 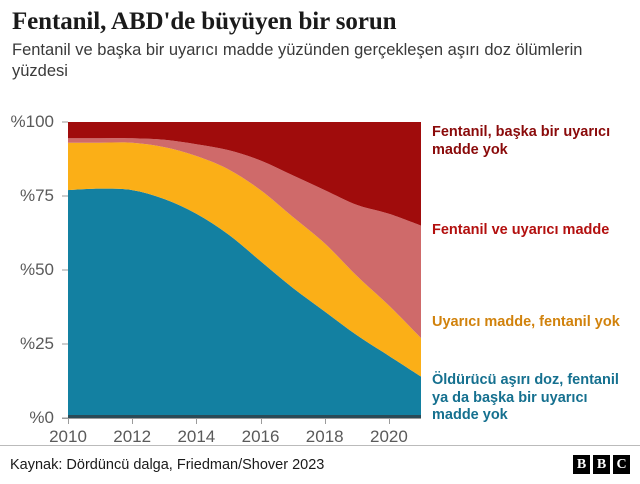 I want to click on y-axis-tick-label: %0, so click(x=41, y=417).